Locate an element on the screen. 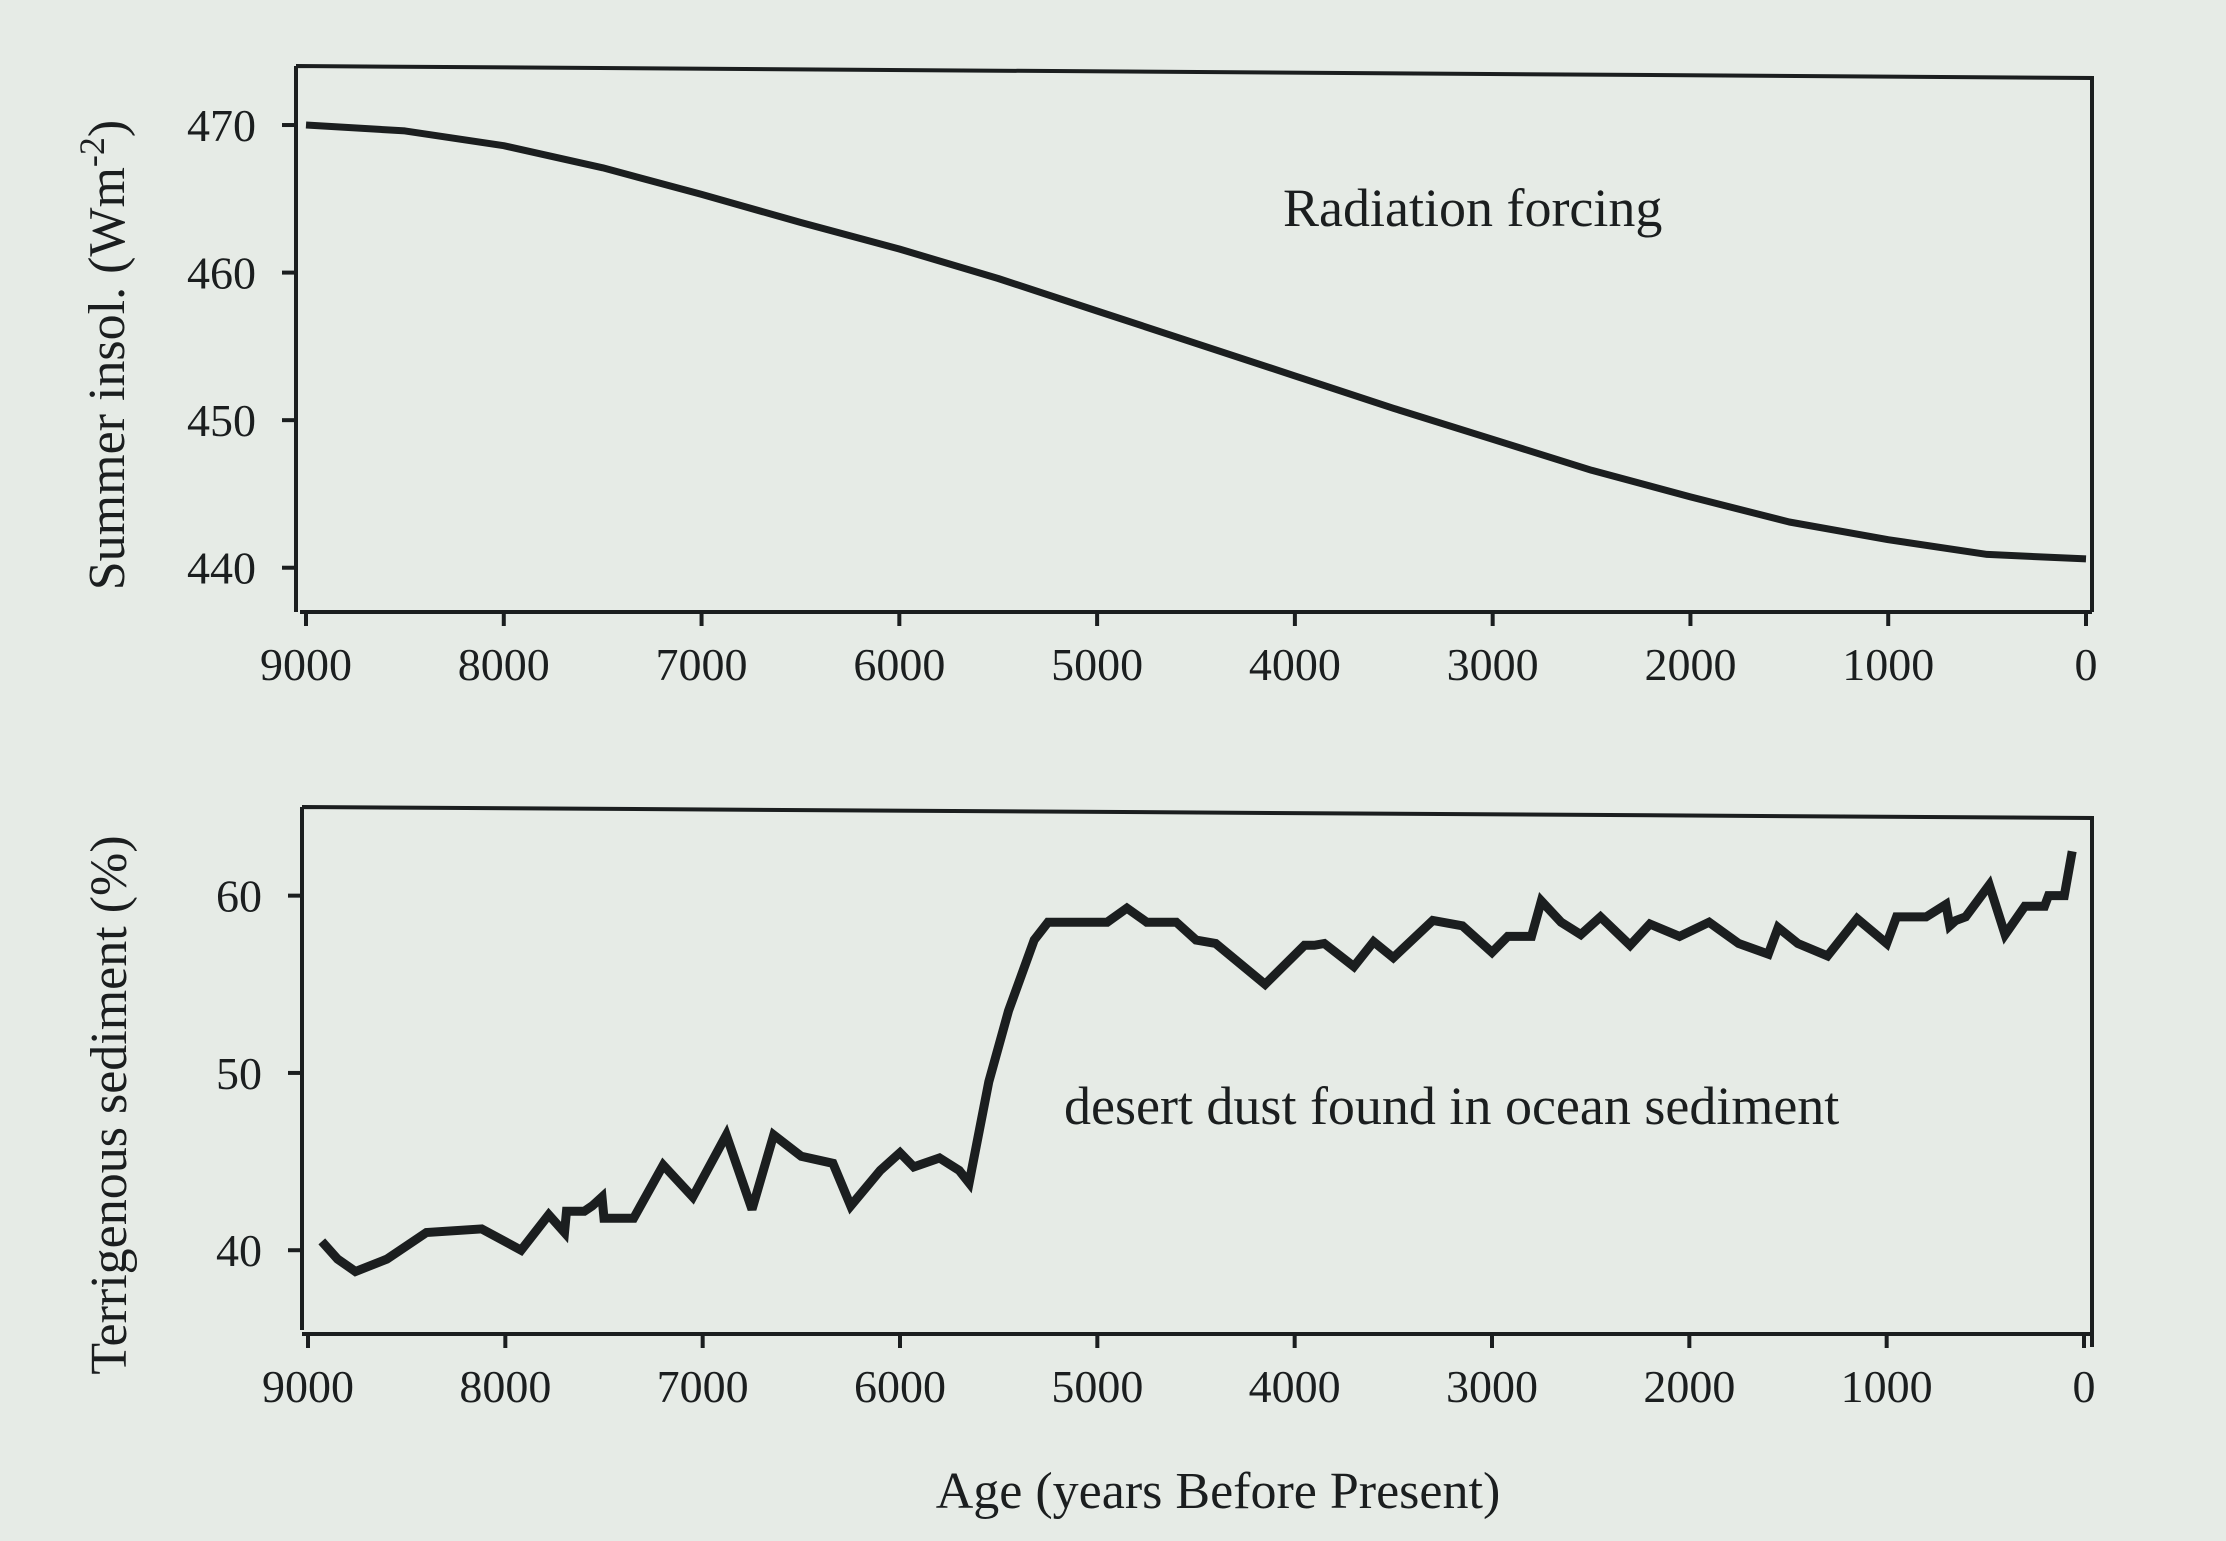  insolation-y-axis-title: Summer insol. (Wm-2) is located at coordinates (104, 355).